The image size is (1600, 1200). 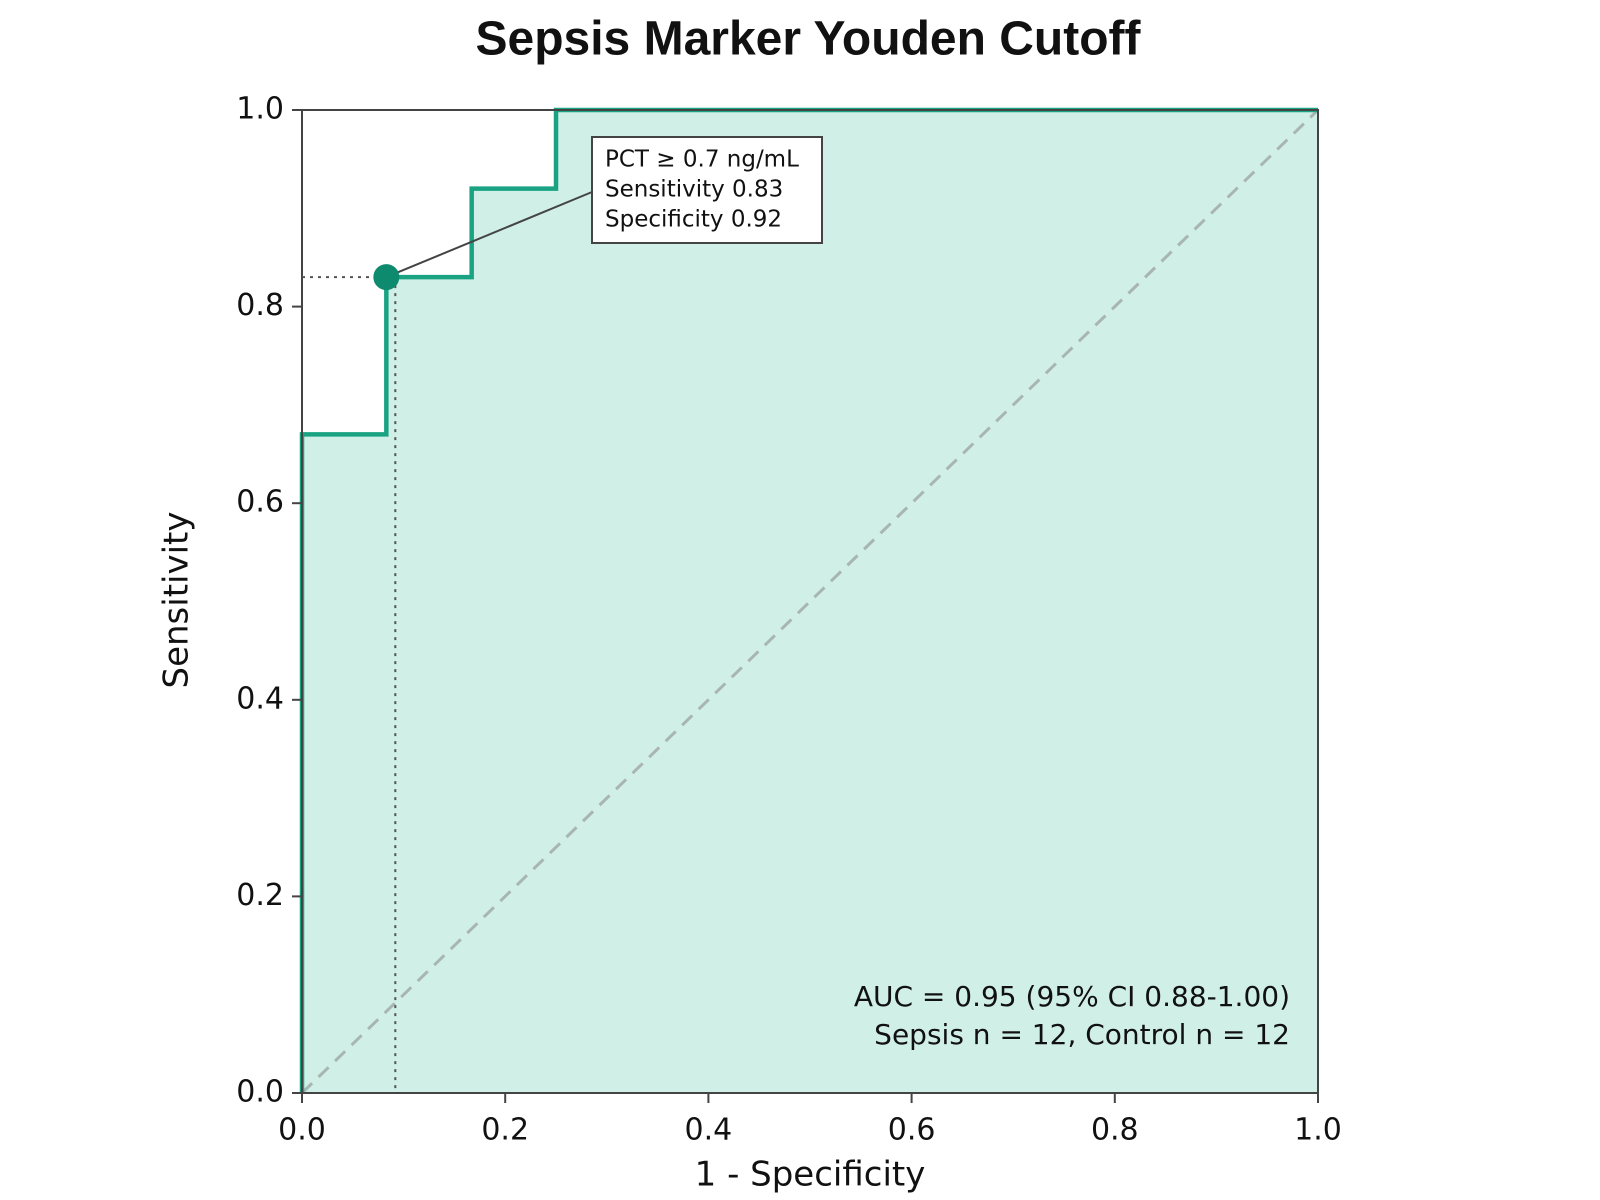 What do you see at coordinates (694, 190) in the screenshot?
I see `annotation-text: Sensitivity 0.83` at bounding box center [694, 190].